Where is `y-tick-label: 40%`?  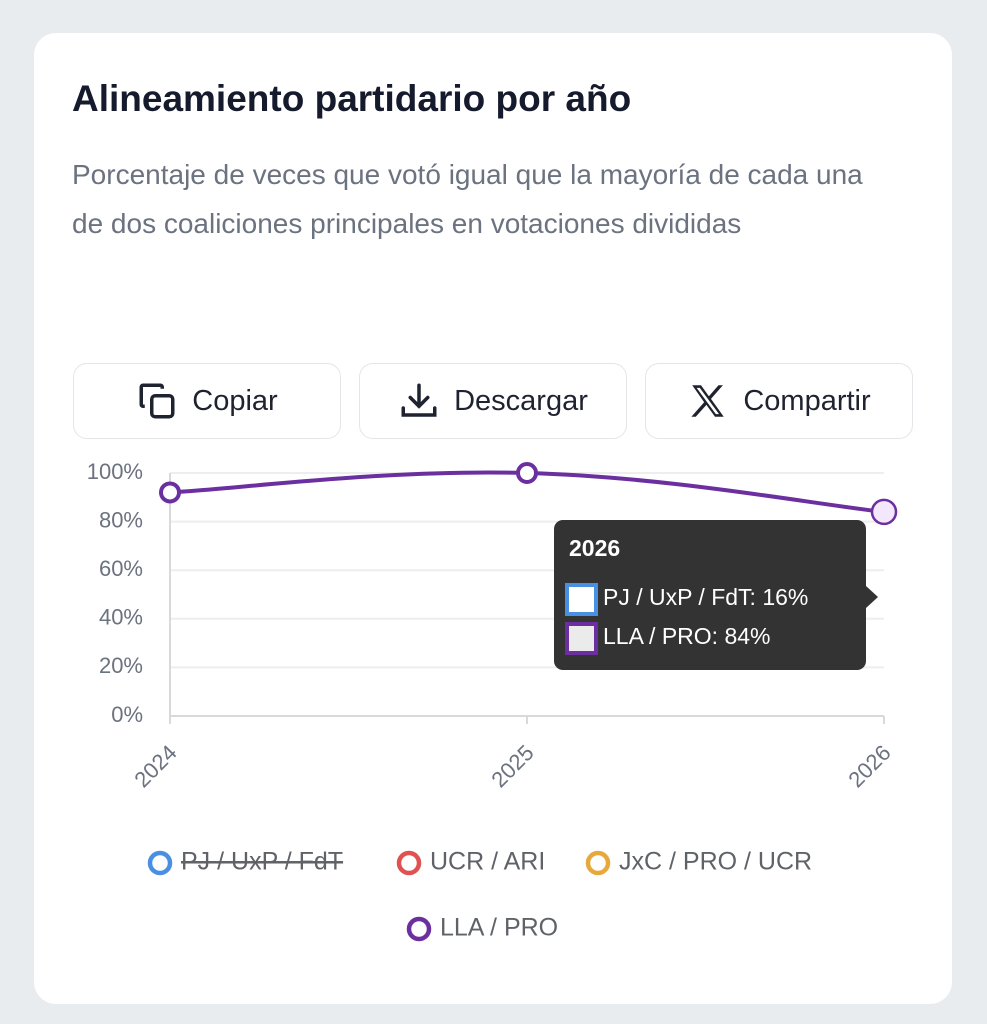
y-tick-label: 40% is located at coordinates (121, 617).